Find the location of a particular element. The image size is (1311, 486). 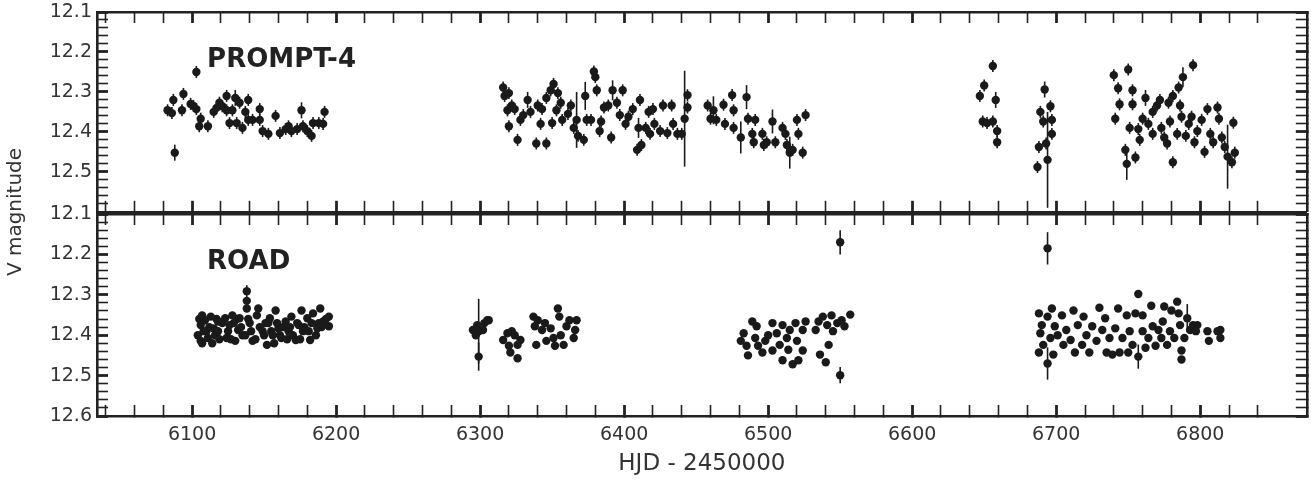

x-tick-label: 6400 is located at coordinates (624, 433).